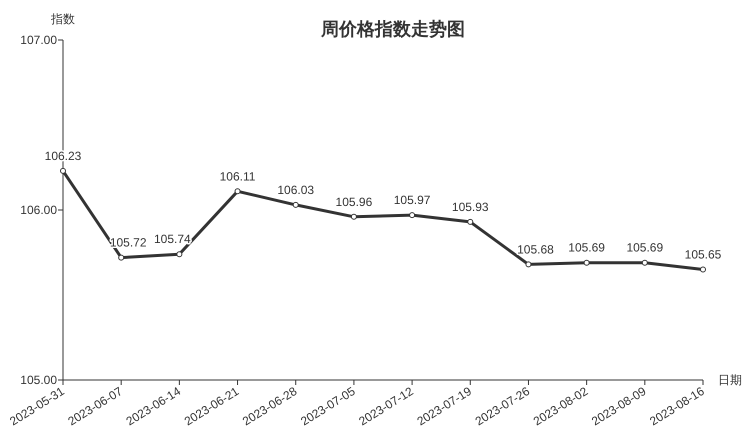  Describe the element at coordinates (173, 239) in the screenshot. I see `data-label: 105.74` at that location.